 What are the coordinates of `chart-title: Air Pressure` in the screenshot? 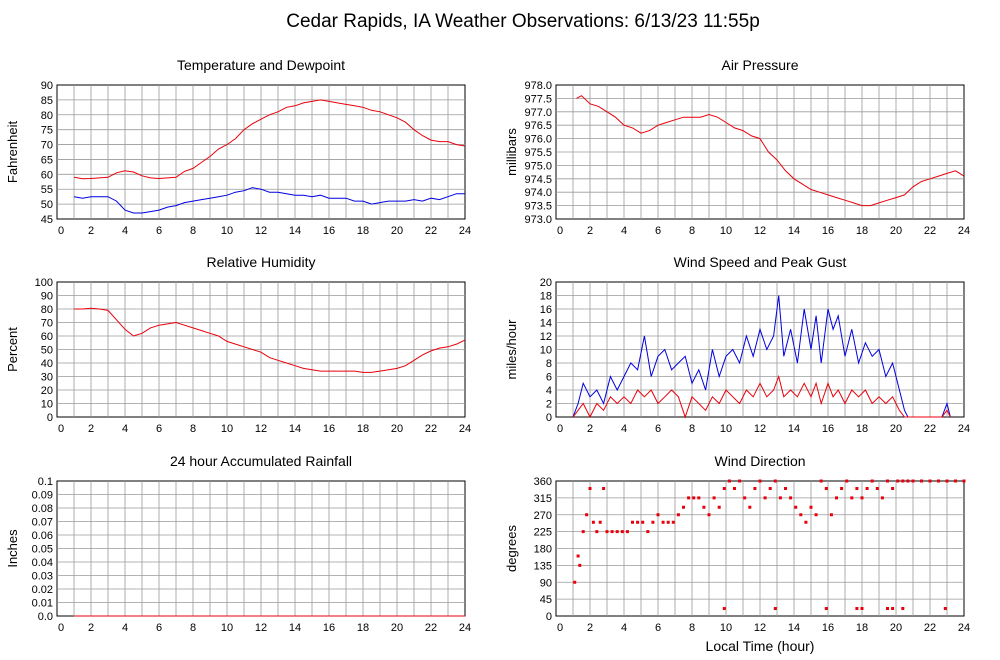 It's located at (759, 65).